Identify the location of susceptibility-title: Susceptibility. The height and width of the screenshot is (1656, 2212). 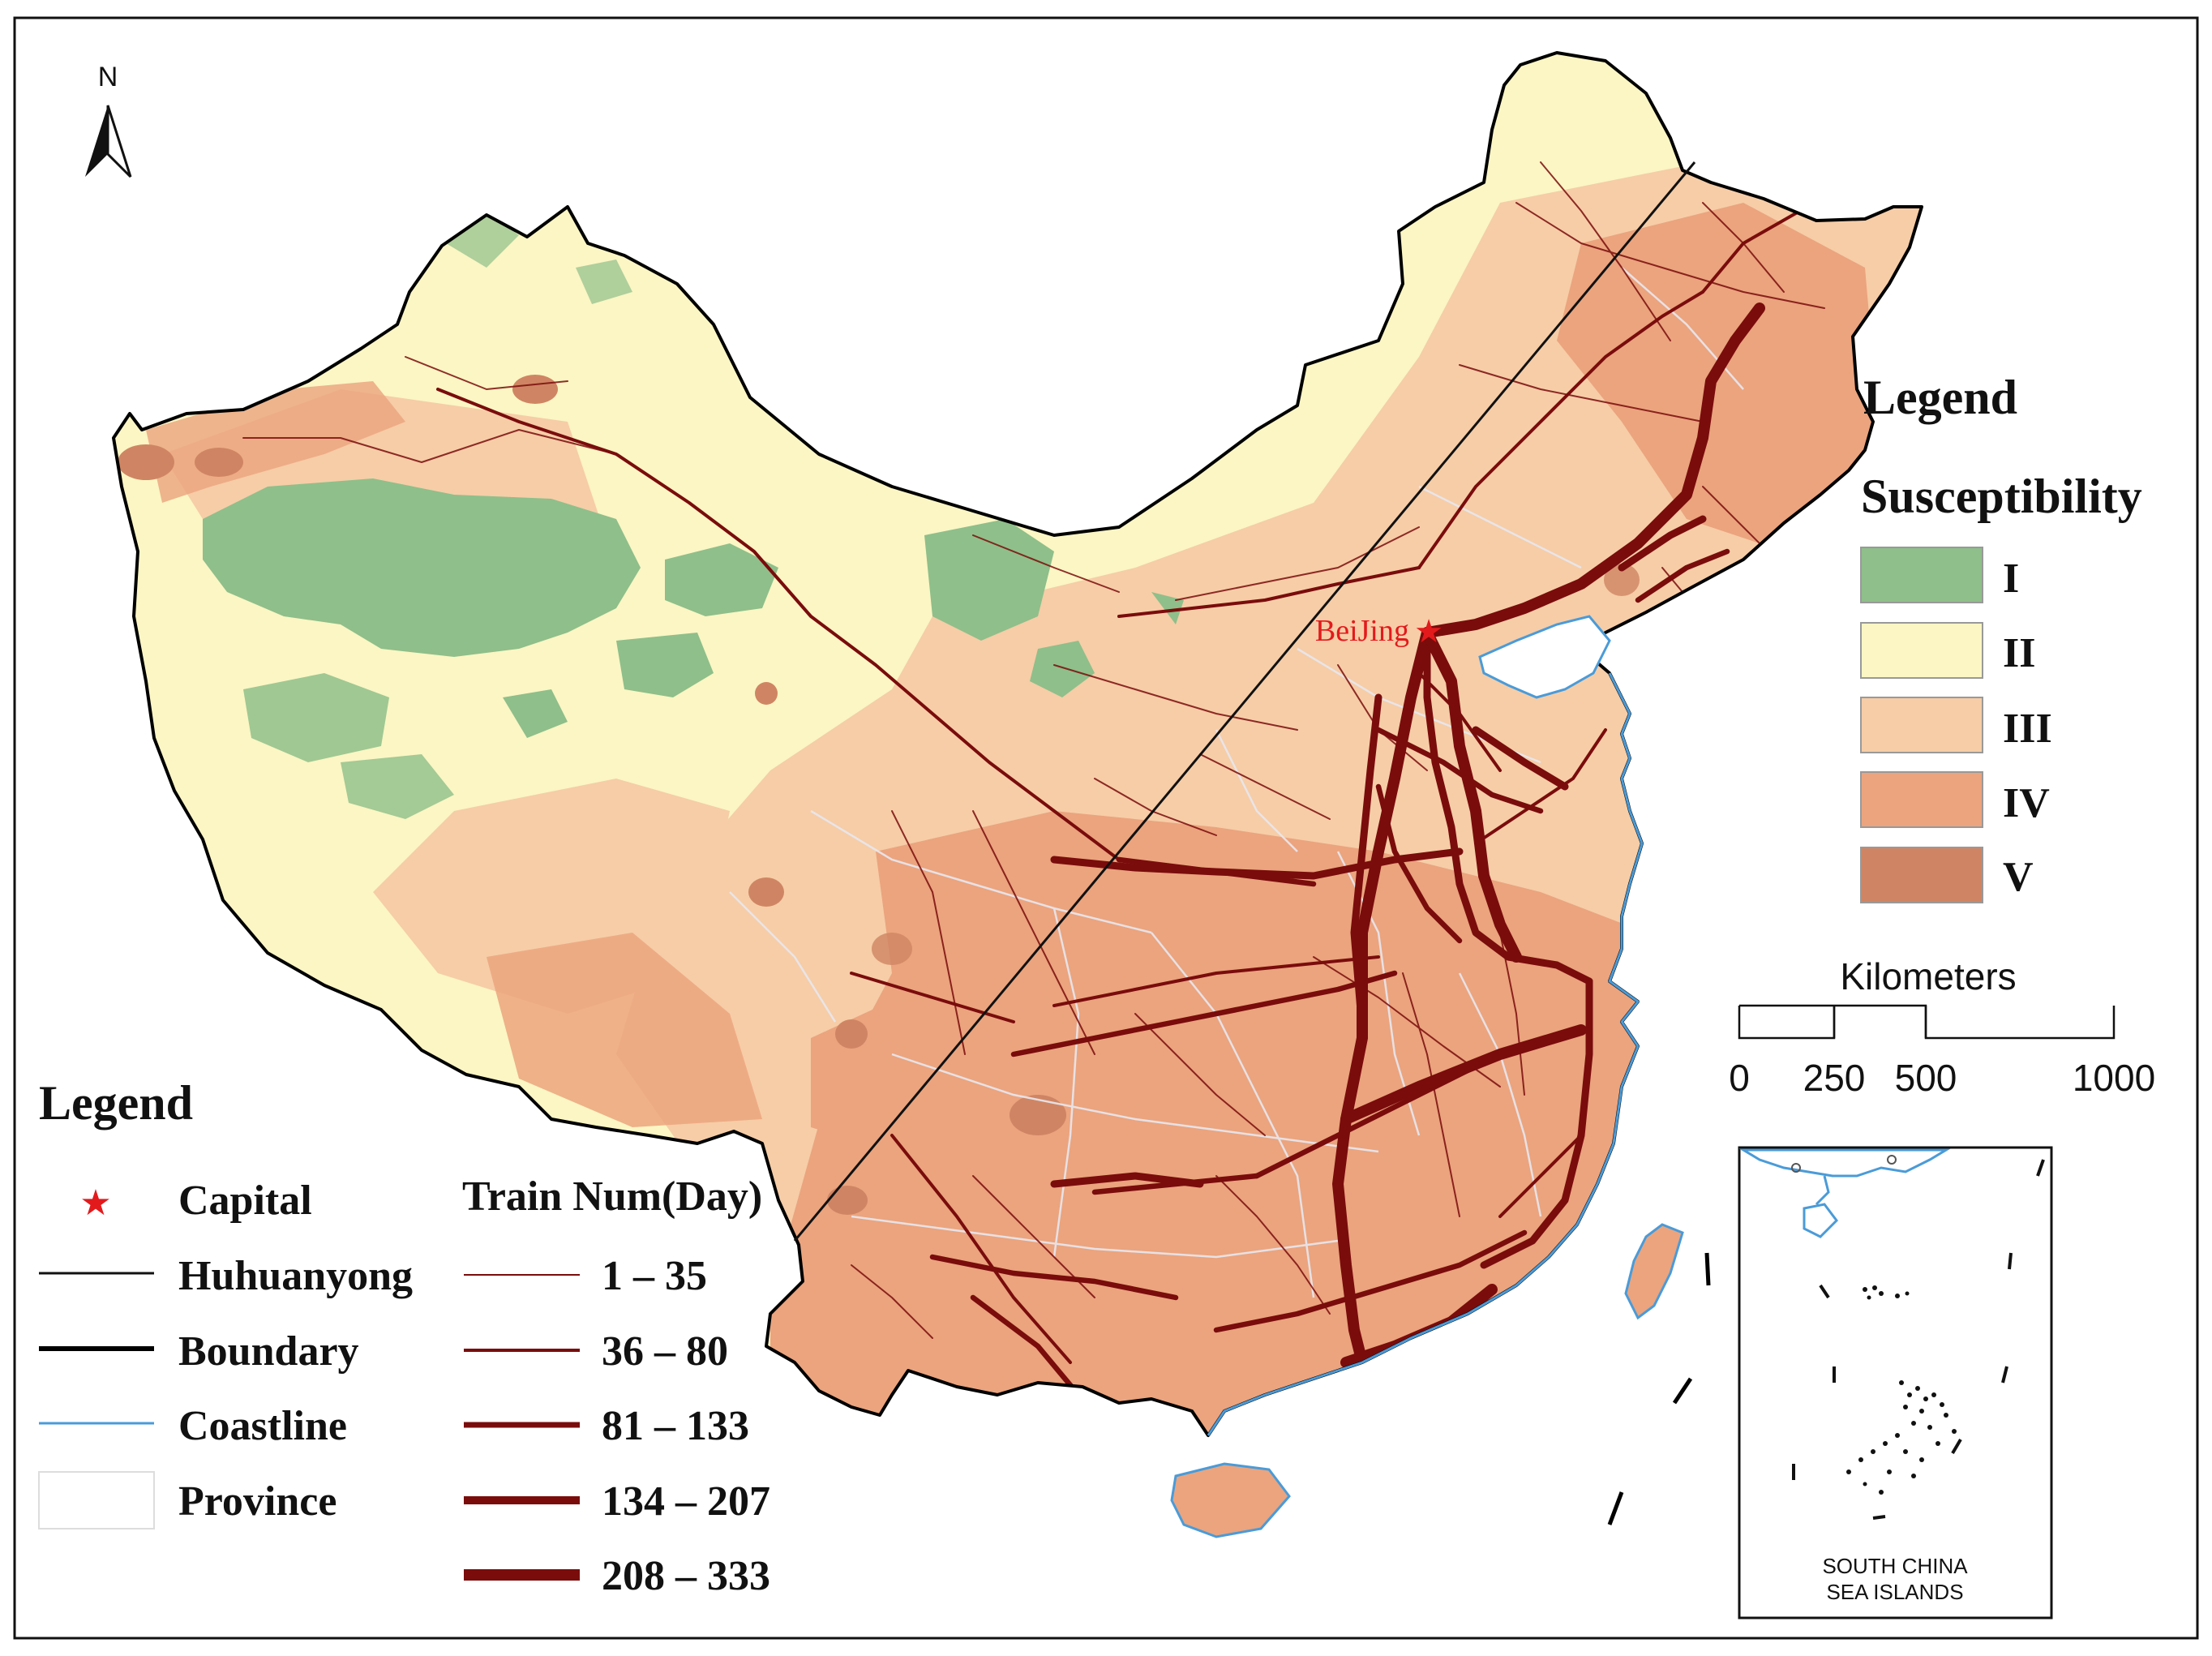
(2001, 497).